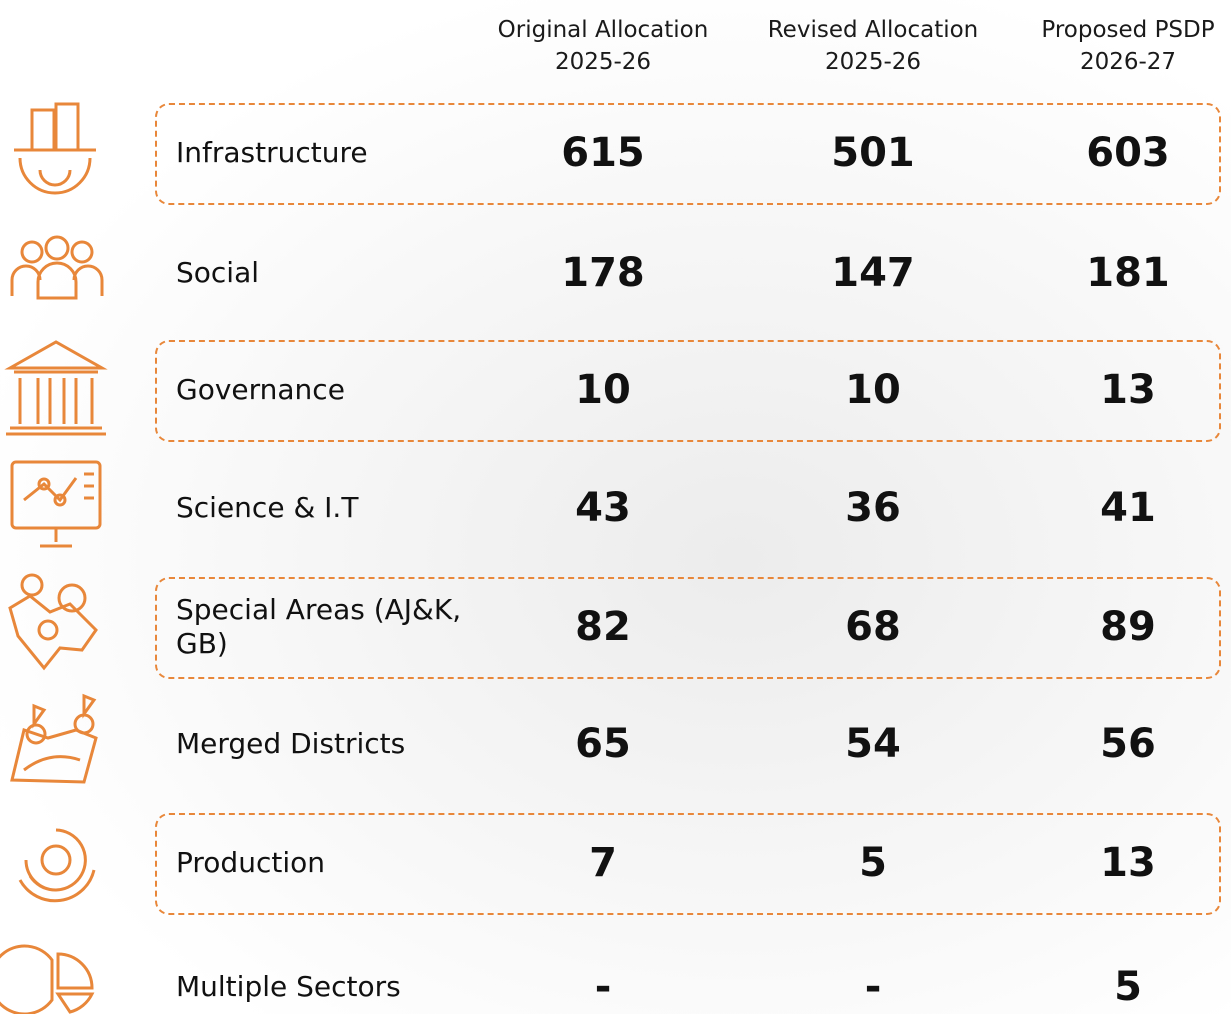 The height and width of the screenshot is (1014, 1231). Describe the element at coordinates (1128, 627) in the screenshot. I see `row-value: 89` at that location.